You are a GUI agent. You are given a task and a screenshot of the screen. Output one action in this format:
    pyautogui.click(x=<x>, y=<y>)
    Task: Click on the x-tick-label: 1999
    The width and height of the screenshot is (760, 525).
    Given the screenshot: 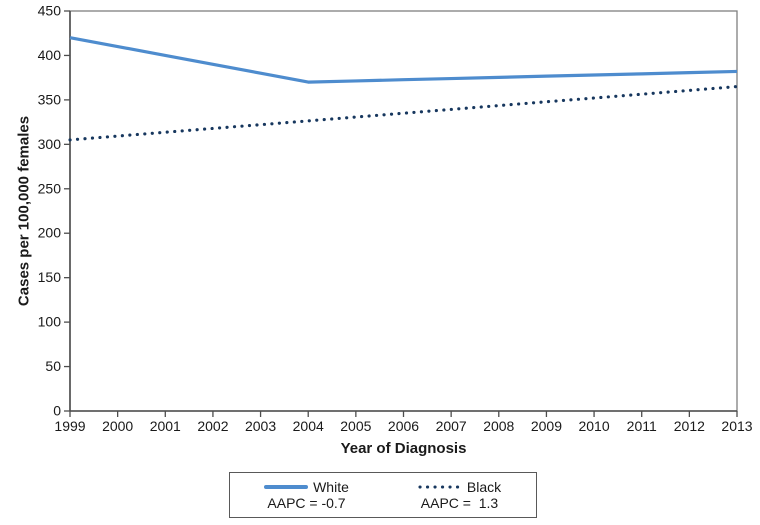 What is the action you would take?
    pyautogui.click(x=69, y=426)
    